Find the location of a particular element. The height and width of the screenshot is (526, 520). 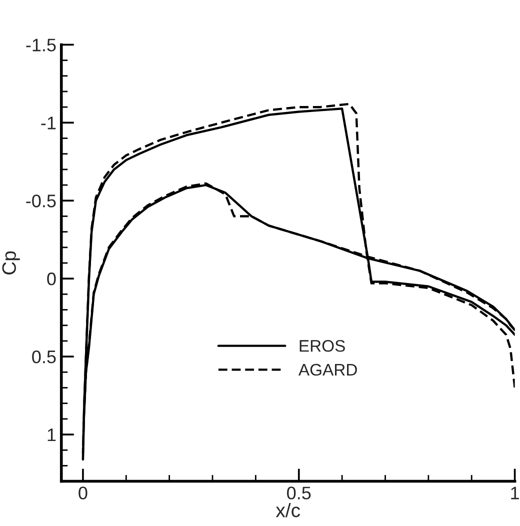

legend-label: AGARD is located at coordinates (327, 370).